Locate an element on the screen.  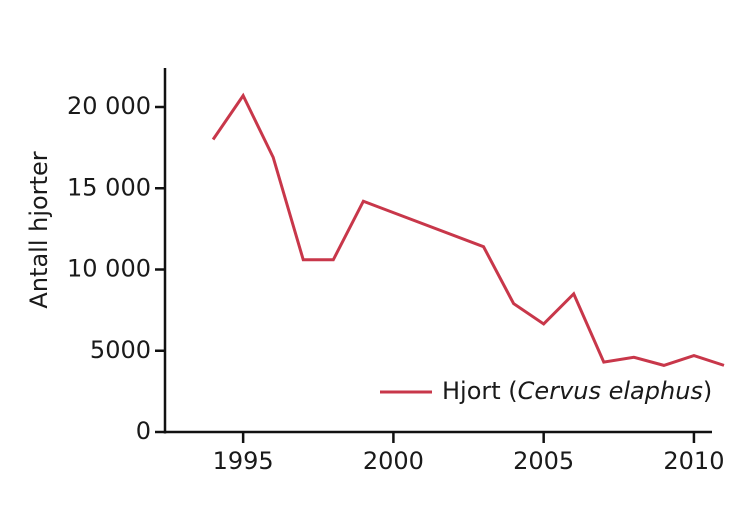
y-tick-label: 0 is located at coordinates (143, 431).